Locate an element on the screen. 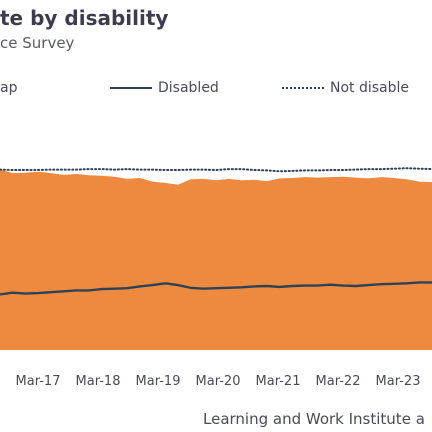  not-disabled-line is located at coordinates (216, 170).